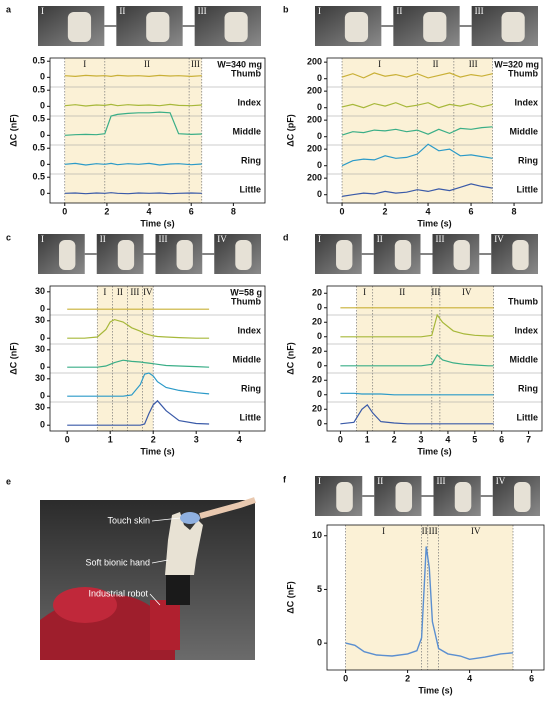  Describe the element at coordinates (246, 301) in the screenshot. I see `legend-label: Thumb` at that location.